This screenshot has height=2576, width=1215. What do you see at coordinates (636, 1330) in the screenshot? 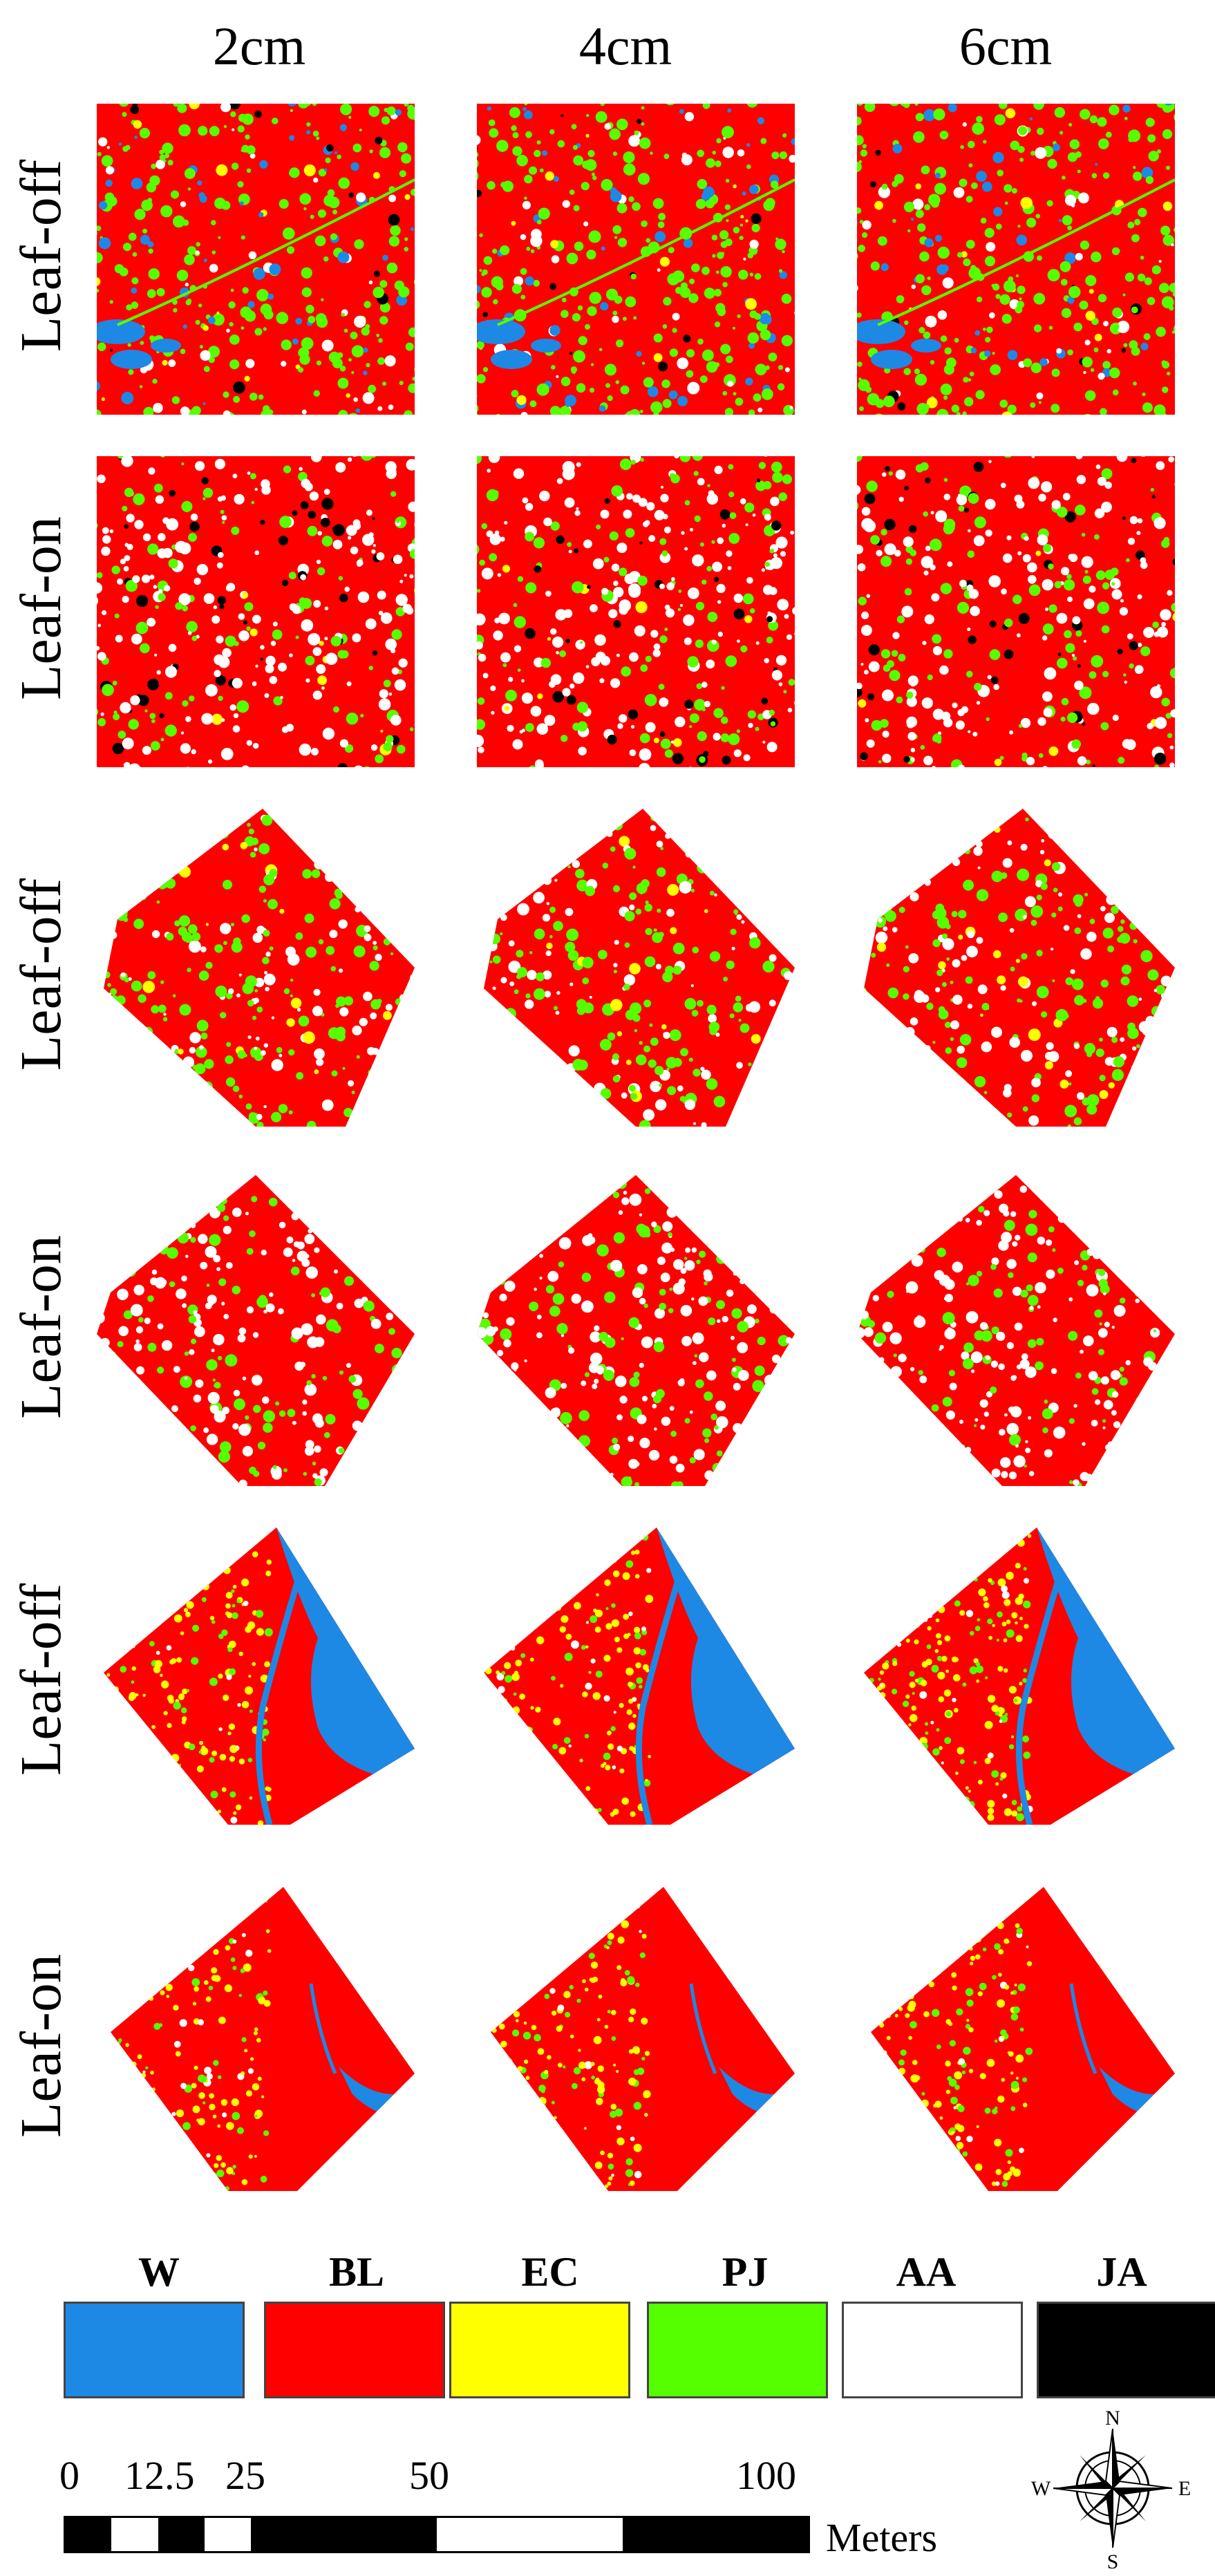
I see `classification-map-row4-4cm` at bounding box center [636, 1330].